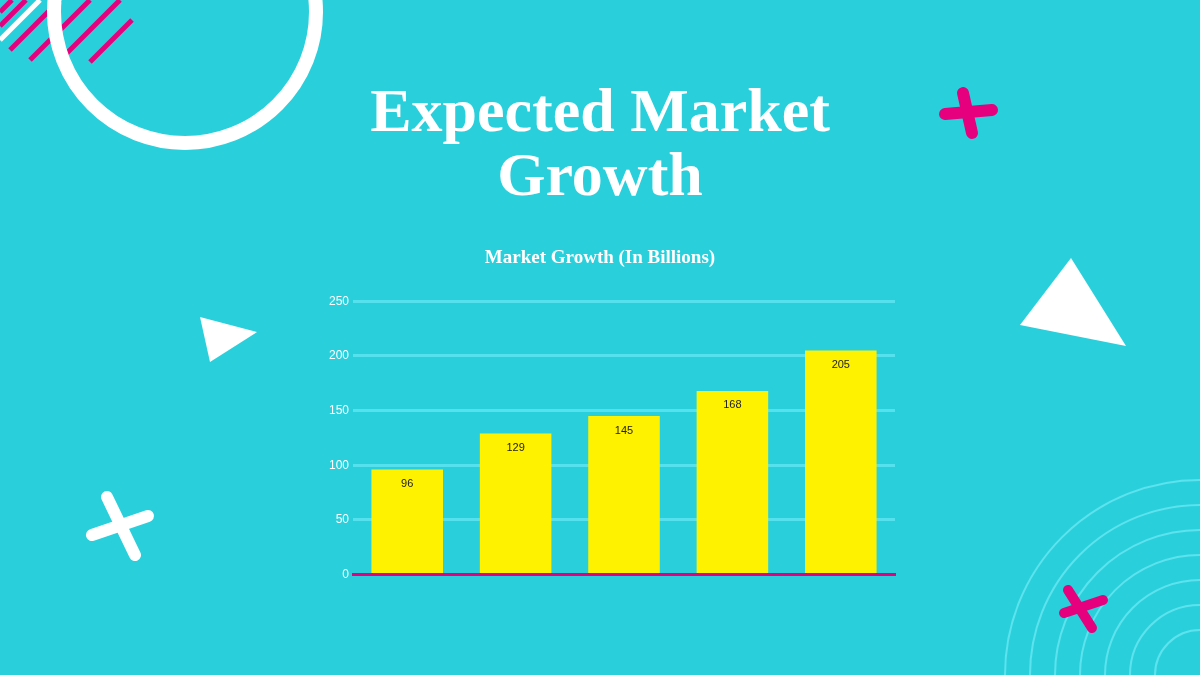 The height and width of the screenshot is (675, 1200). I want to click on y-tick-label: 100, so click(339, 464).